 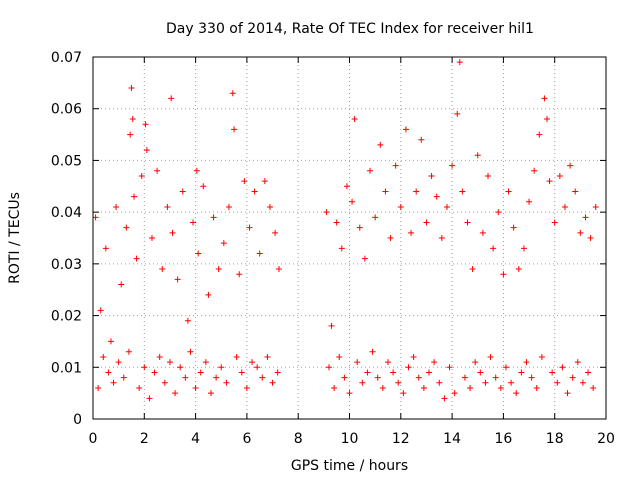 What do you see at coordinates (66, 368) in the screenshot?
I see `y-tick-label: 0.01` at bounding box center [66, 368].